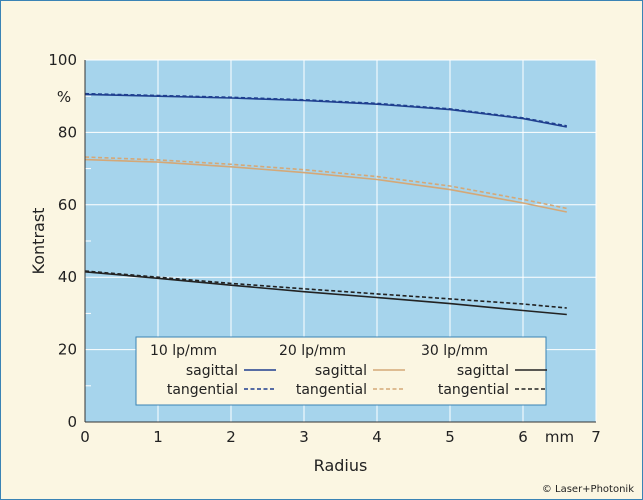 Image resolution: width=643 pixels, height=500 pixels. Describe the element at coordinates (38, 241) in the screenshot. I see `y-axis-title: Kontrast` at that location.